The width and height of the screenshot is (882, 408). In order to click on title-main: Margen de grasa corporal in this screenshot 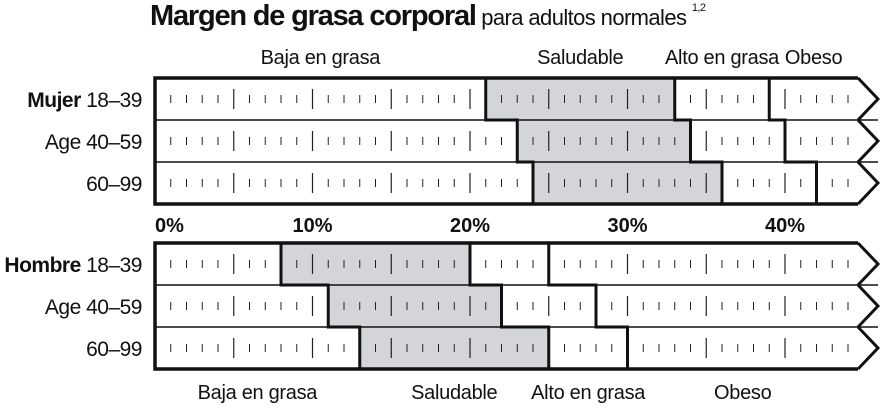, I will do `click(313, 16)`.